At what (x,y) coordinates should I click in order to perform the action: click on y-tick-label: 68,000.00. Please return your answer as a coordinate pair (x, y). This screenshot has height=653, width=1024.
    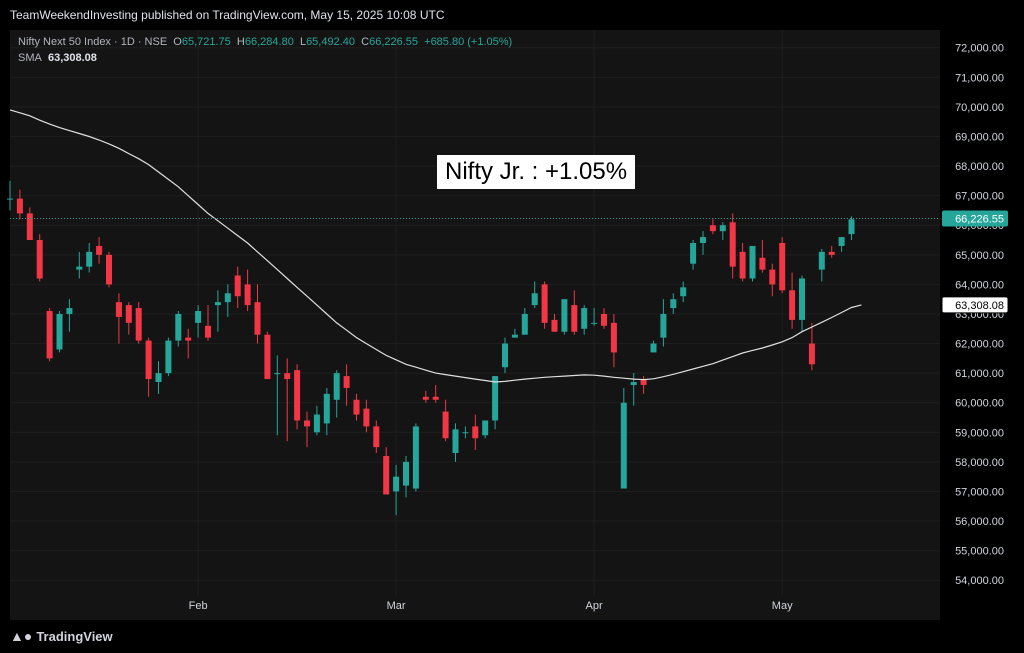
    Looking at the image, I should click on (979, 167).